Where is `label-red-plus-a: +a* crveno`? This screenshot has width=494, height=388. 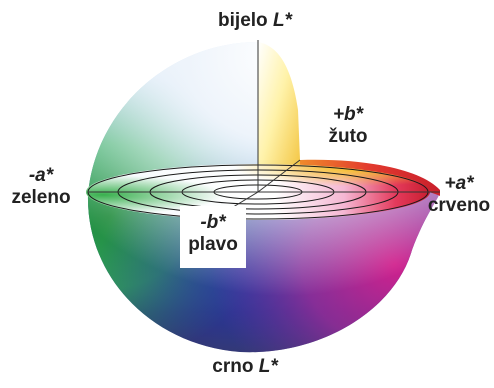
label-red-plus-a: +a* crveno is located at coordinates (459, 194).